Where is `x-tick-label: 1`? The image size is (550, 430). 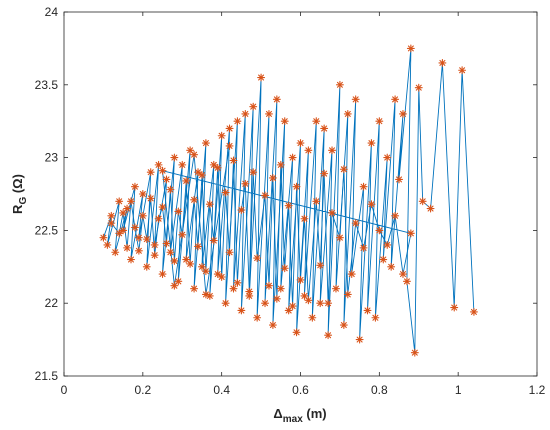
x-tick-label: 1 is located at coordinates (458, 390).